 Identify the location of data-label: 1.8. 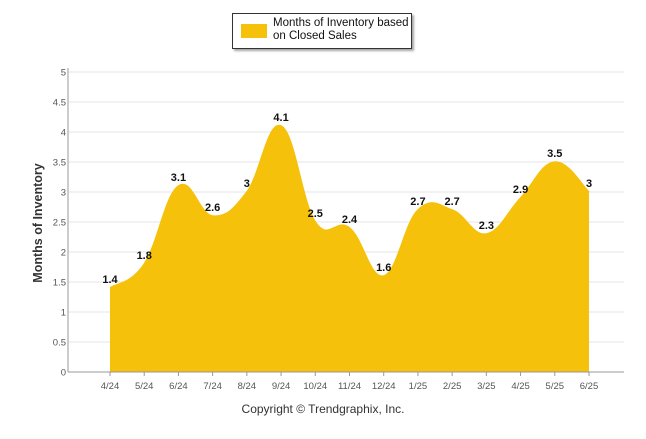
(144, 256).